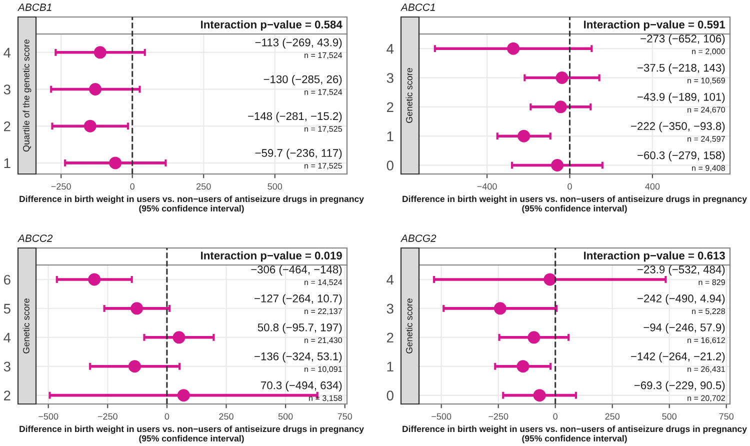 The height and width of the screenshot is (446, 750). I want to click on text: Interaction p−value = 0.584, so click(271, 25).